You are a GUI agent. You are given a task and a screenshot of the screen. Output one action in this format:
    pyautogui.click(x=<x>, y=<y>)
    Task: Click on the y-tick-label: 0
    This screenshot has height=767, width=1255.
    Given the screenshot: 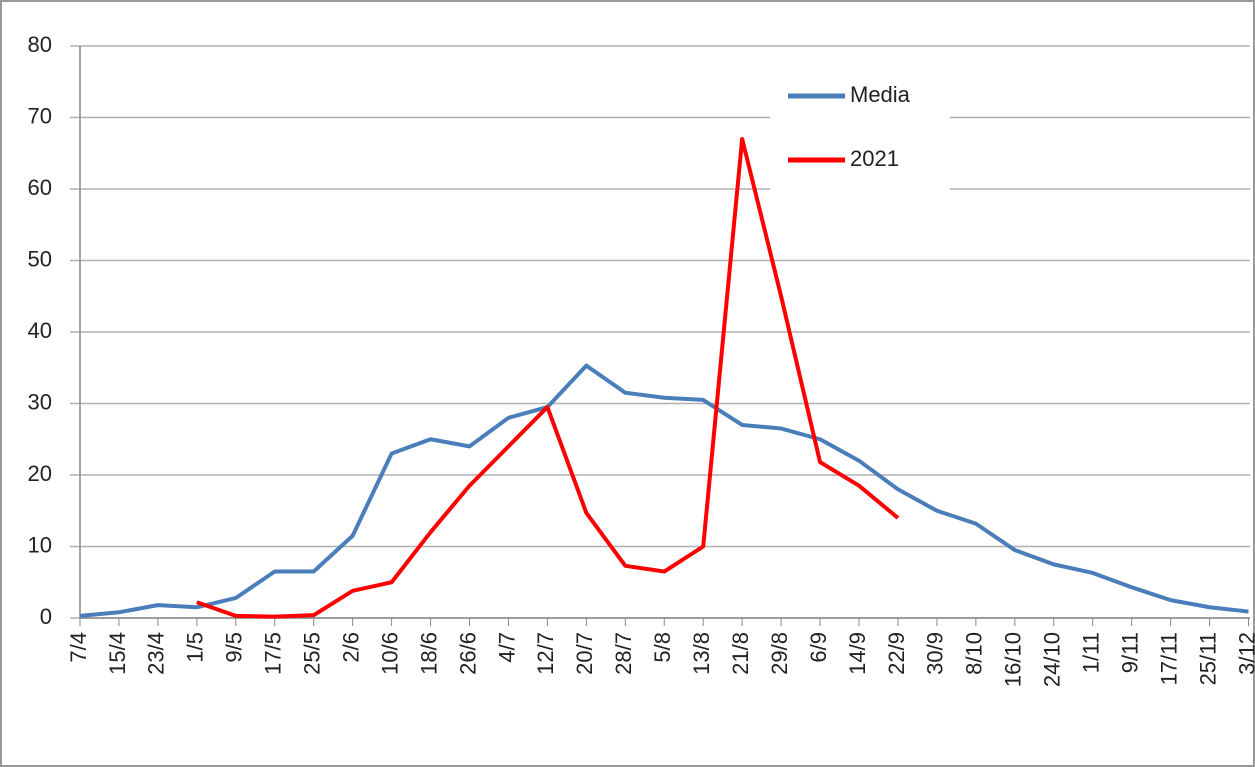 What is the action you would take?
    pyautogui.click(x=46, y=616)
    